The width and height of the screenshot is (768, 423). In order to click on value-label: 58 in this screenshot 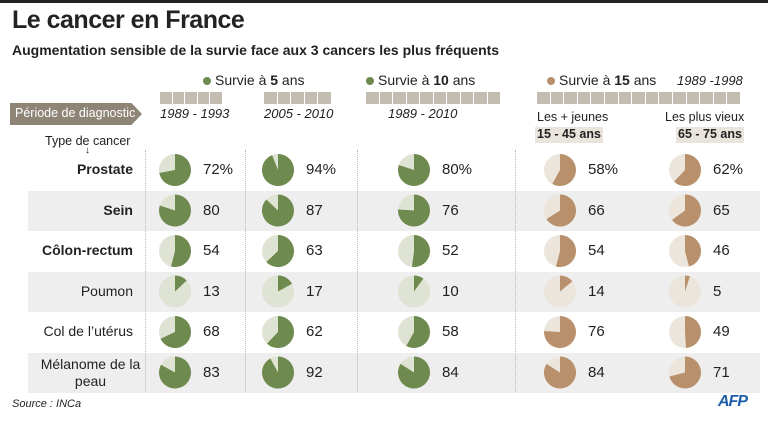, I will do `click(450, 331)`.